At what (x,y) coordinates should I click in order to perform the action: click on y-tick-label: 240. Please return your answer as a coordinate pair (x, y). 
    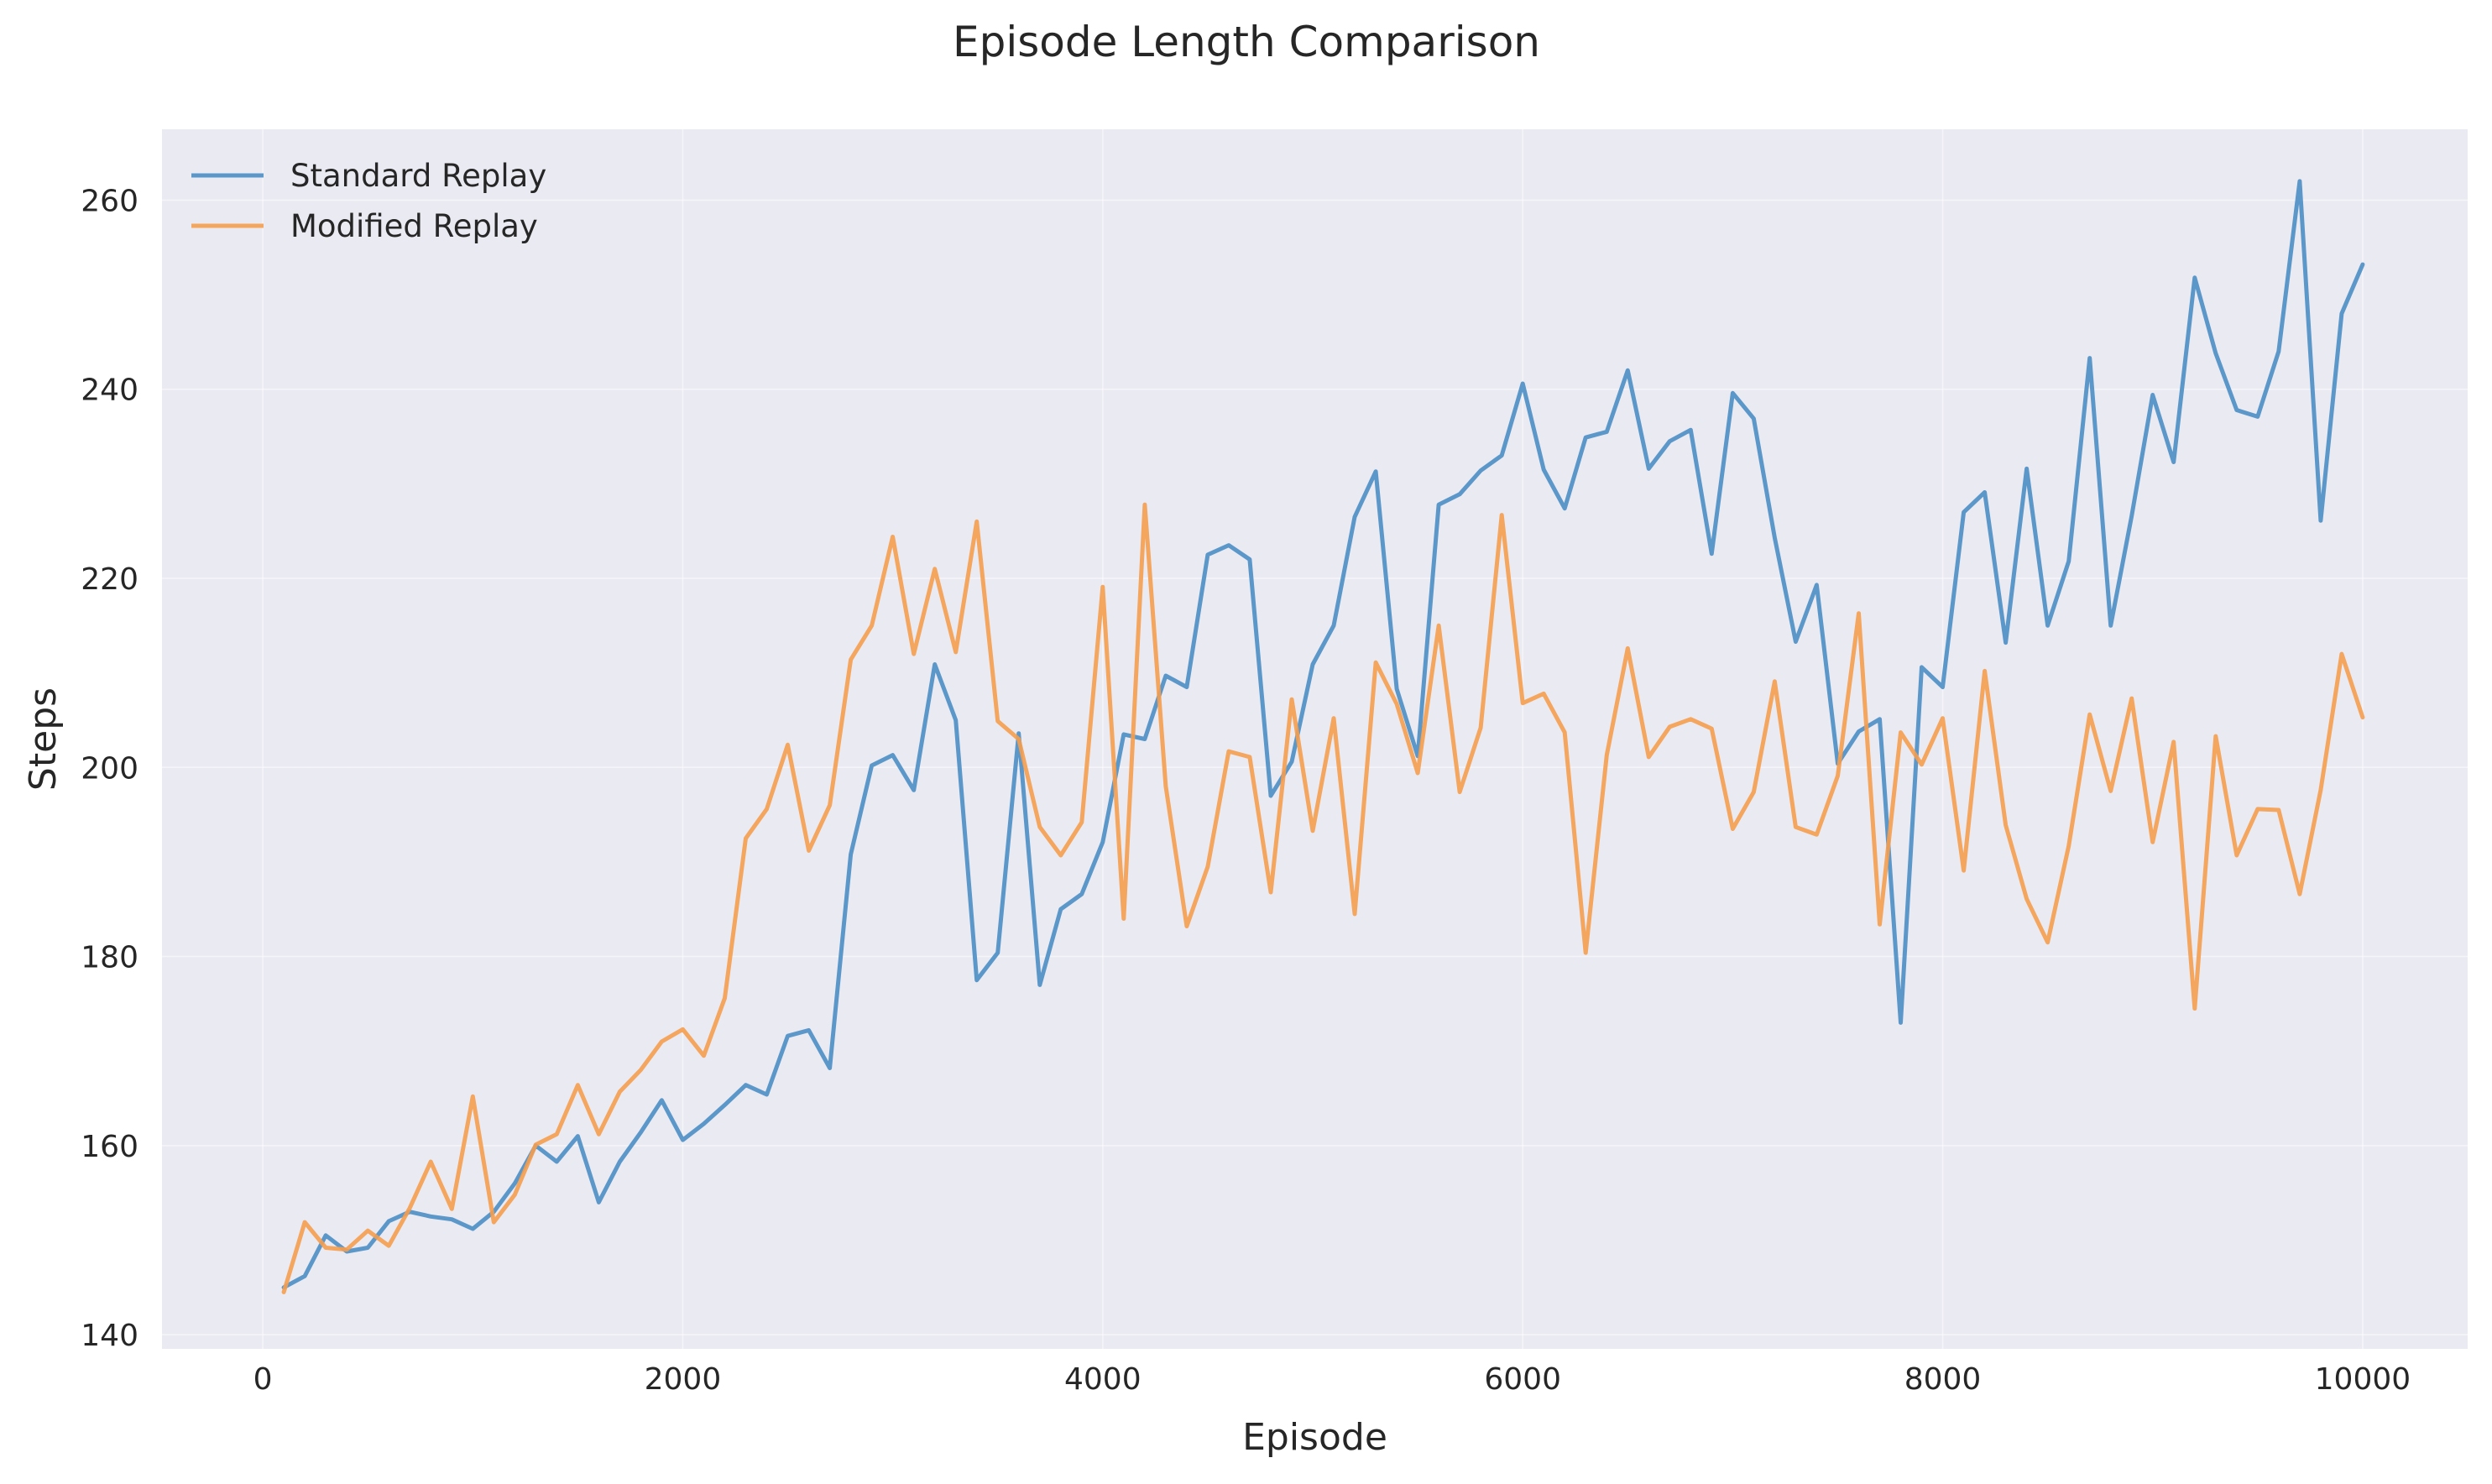
    Looking at the image, I should click on (110, 391).